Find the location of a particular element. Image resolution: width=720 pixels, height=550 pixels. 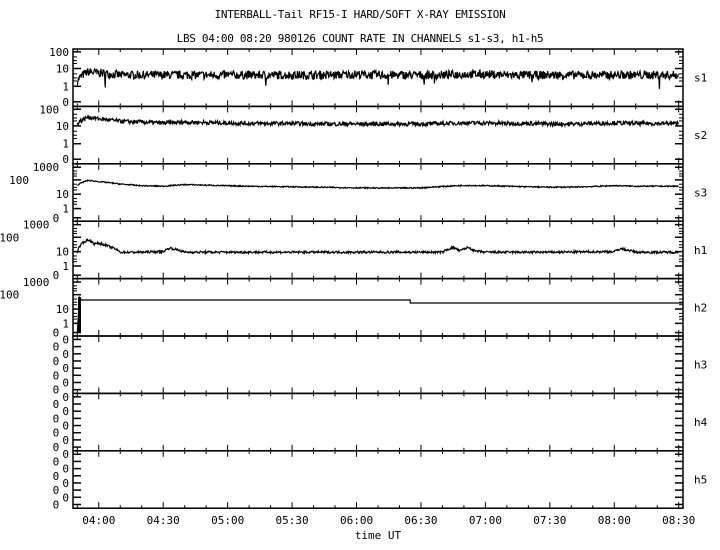

channel-label-s3: s3 is located at coordinates (700, 193).